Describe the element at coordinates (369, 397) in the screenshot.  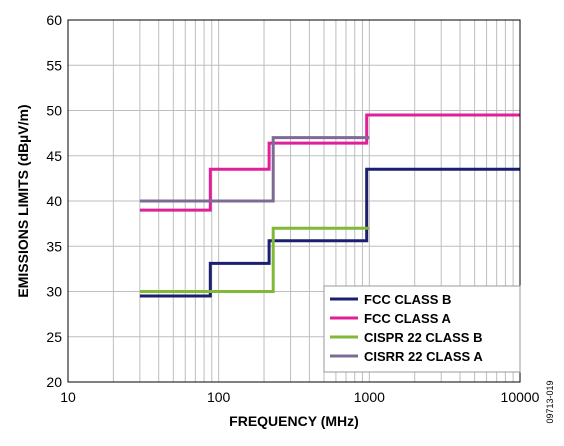
I see `x-tick-label: 1000` at that location.